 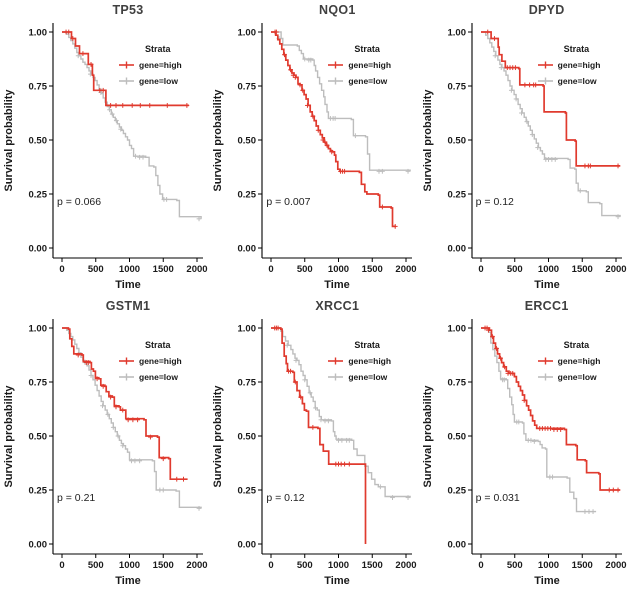 I want to click on panel-title: XRCC1, so click(x=337, y=306).